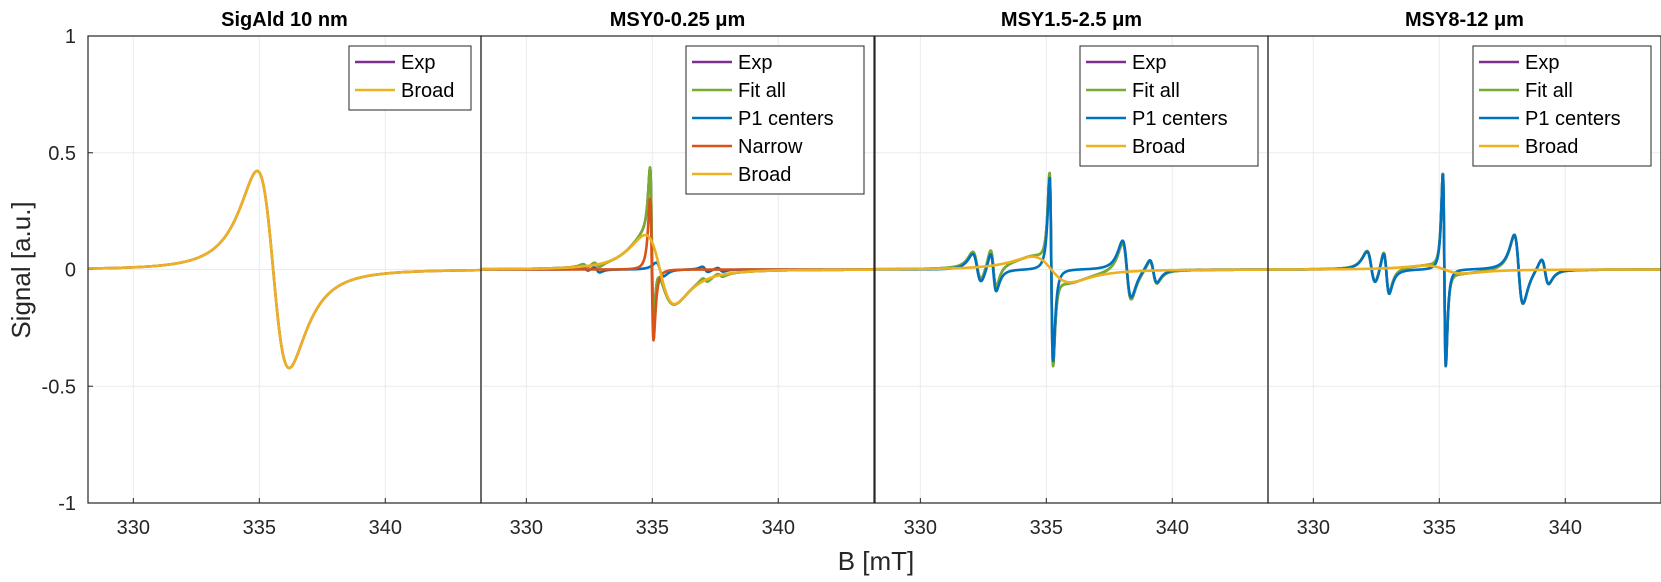 The width and height of the screenshot is (1661, 582). I want to click on y-tick-label: 0, so click(70, 271).